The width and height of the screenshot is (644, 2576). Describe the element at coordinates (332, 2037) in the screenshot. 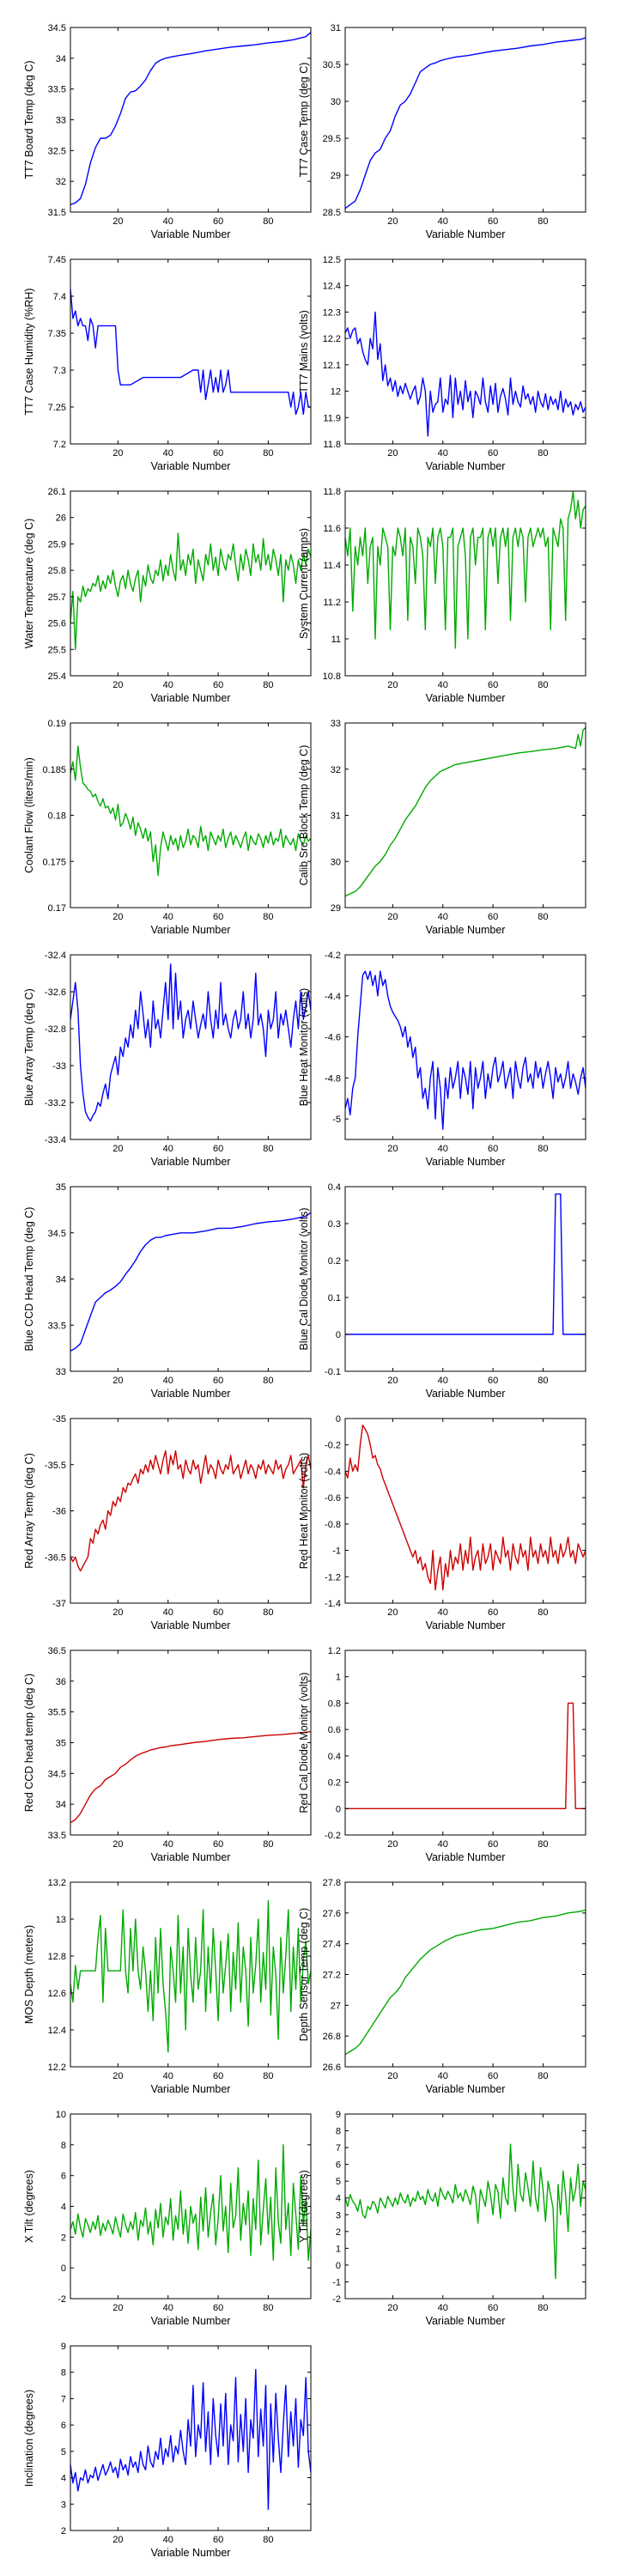

I see `y-tick-label: 26.8` at that location.